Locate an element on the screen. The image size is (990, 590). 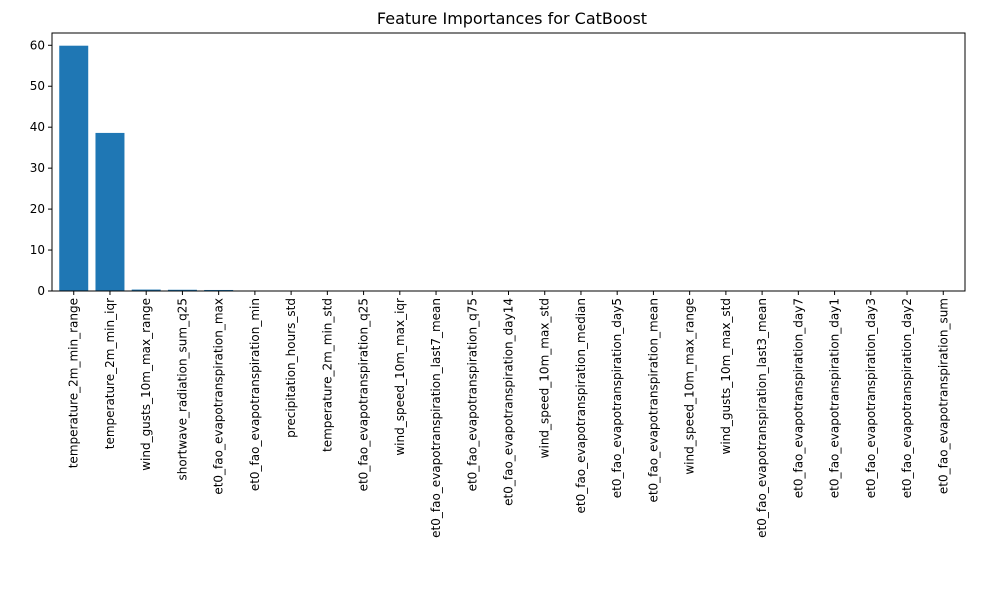
x-tick-label: et0_fao_evapotranspiration_q75 is located at coordinates (472, 394).